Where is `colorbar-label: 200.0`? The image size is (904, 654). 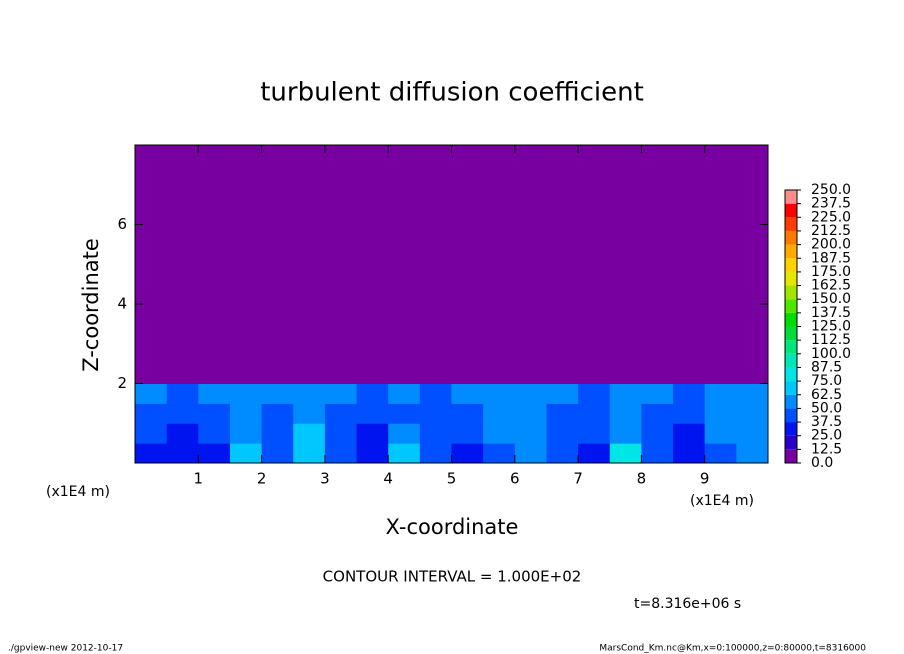
colorbar-label: 200.0 is located at coordinates (831, 245).